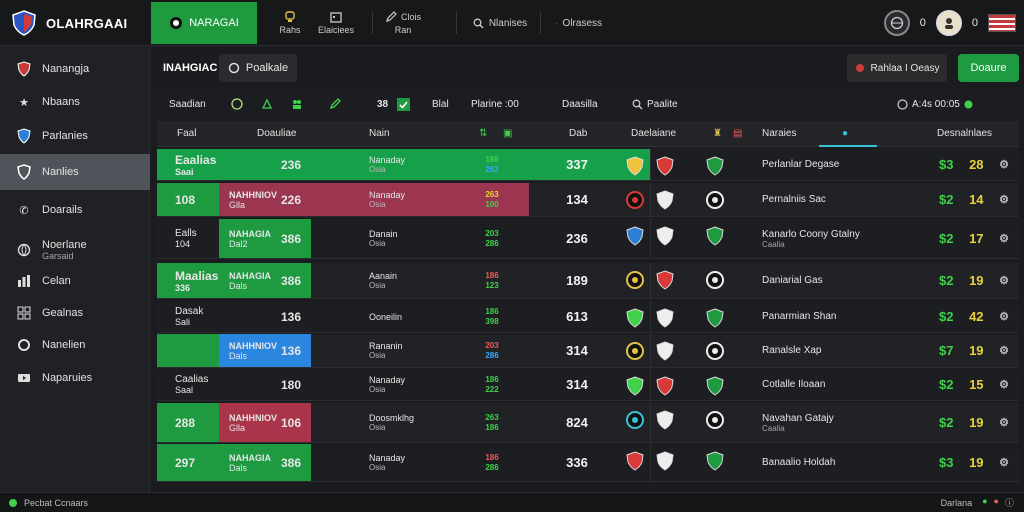 This screenshot has height=512, width=1024. What do you see at coordinates (403, 104) in the screenshot?
I see `check-icon` at bounding box center [403, 104].